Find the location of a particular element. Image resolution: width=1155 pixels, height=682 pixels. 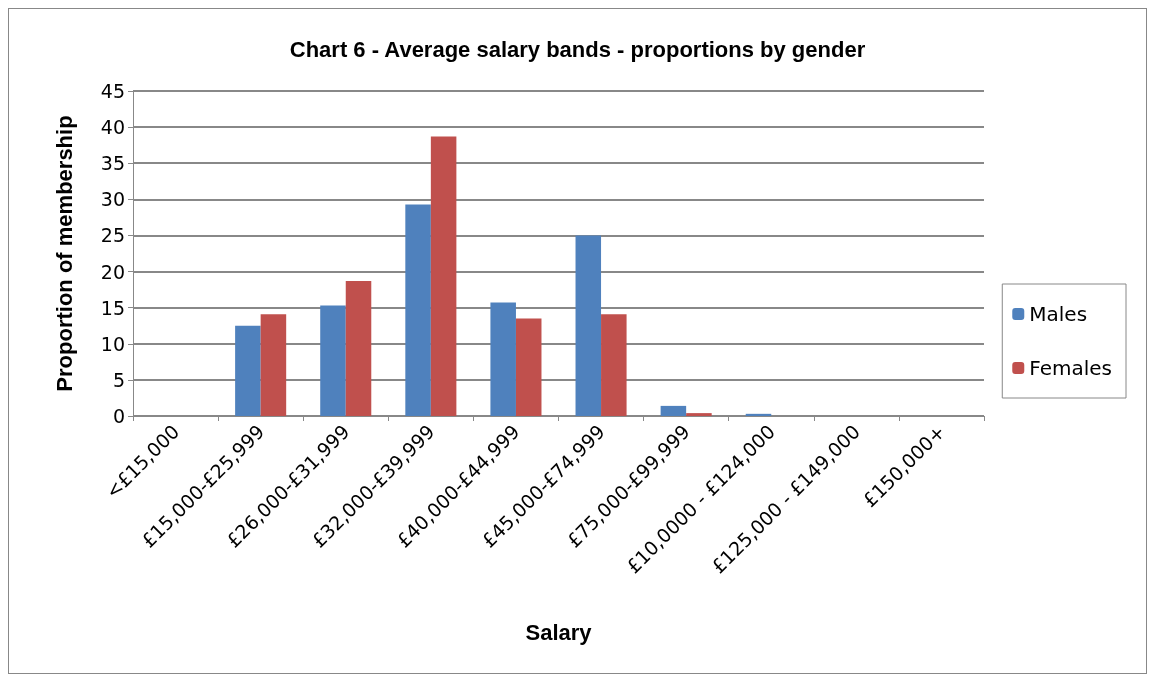

x-axis-title: Salary is located at coordinates (559, 632).